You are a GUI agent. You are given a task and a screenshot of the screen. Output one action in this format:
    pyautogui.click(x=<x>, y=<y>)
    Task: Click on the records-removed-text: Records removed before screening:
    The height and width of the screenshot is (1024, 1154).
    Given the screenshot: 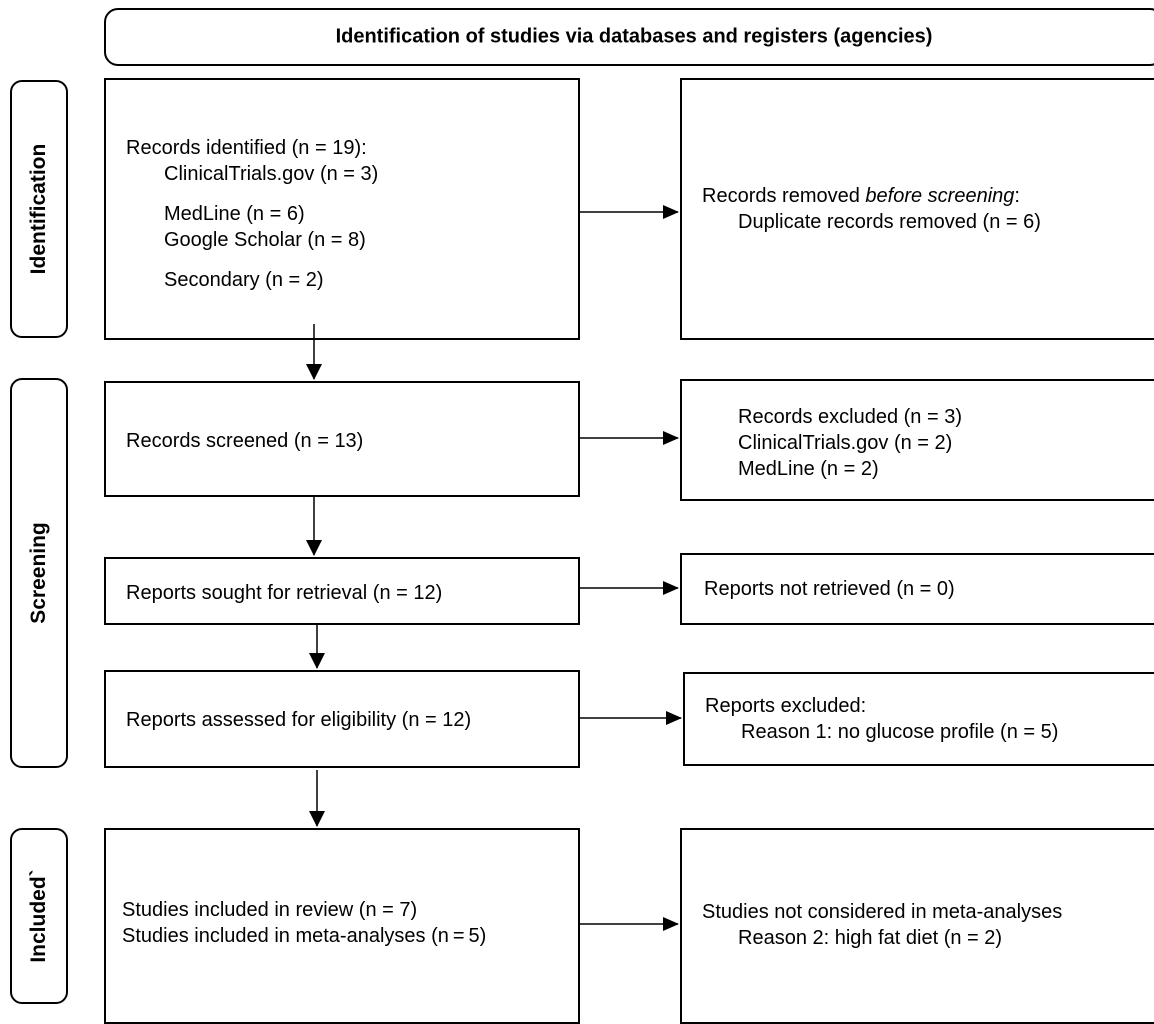 What is the action you would take?
    pyautogui.click(x=861, y=196)
    